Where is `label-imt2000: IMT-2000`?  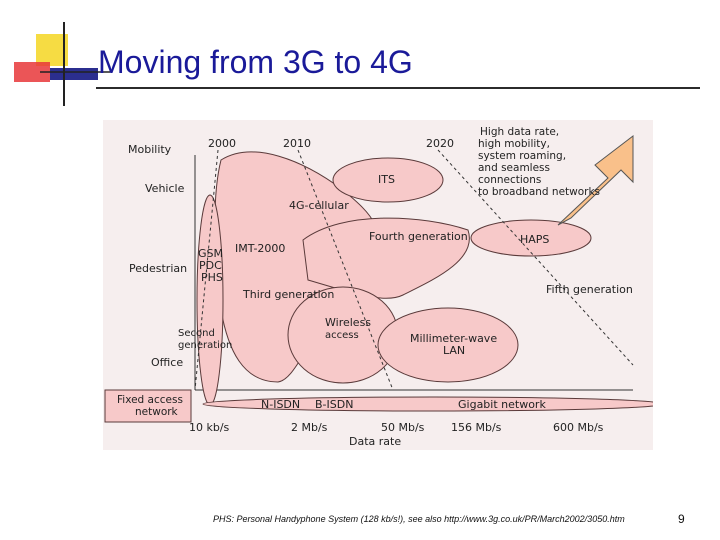
label-imt2000: IMT-2000 is located at coordinates (260, 248).